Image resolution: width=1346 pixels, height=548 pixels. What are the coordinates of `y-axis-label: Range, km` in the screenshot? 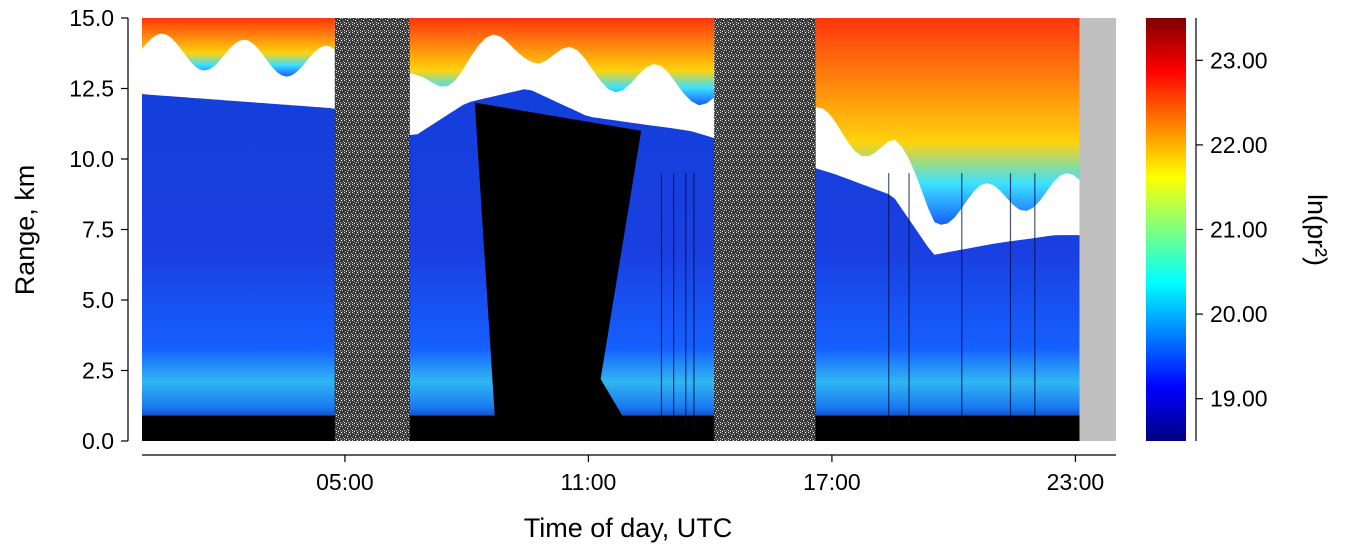 It's located at (25, 230).